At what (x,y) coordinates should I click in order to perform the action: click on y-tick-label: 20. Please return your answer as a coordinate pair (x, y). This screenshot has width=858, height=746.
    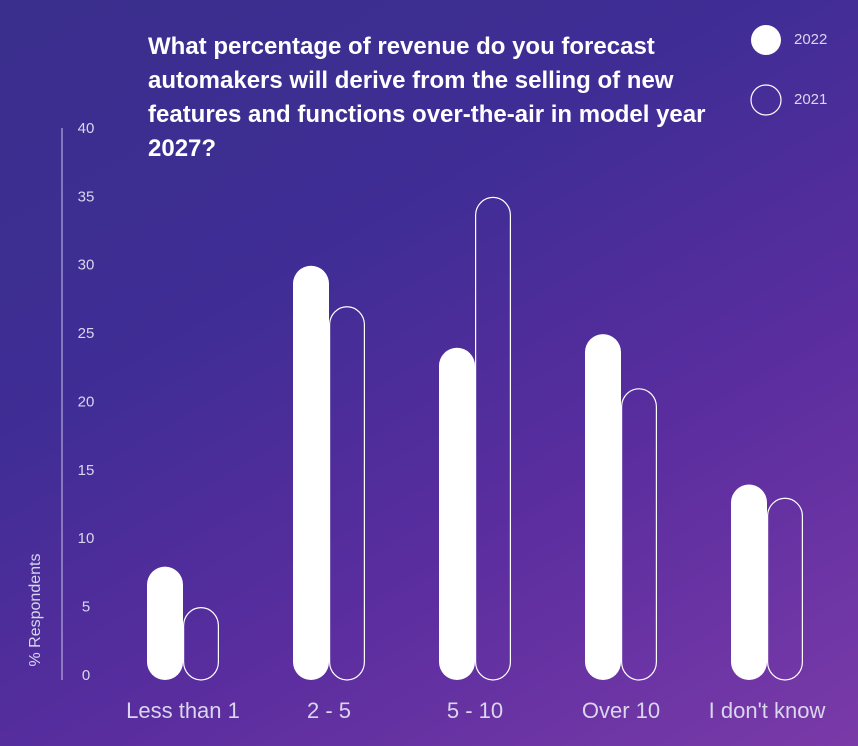
    Looking at the image, I should click on (86, 401).